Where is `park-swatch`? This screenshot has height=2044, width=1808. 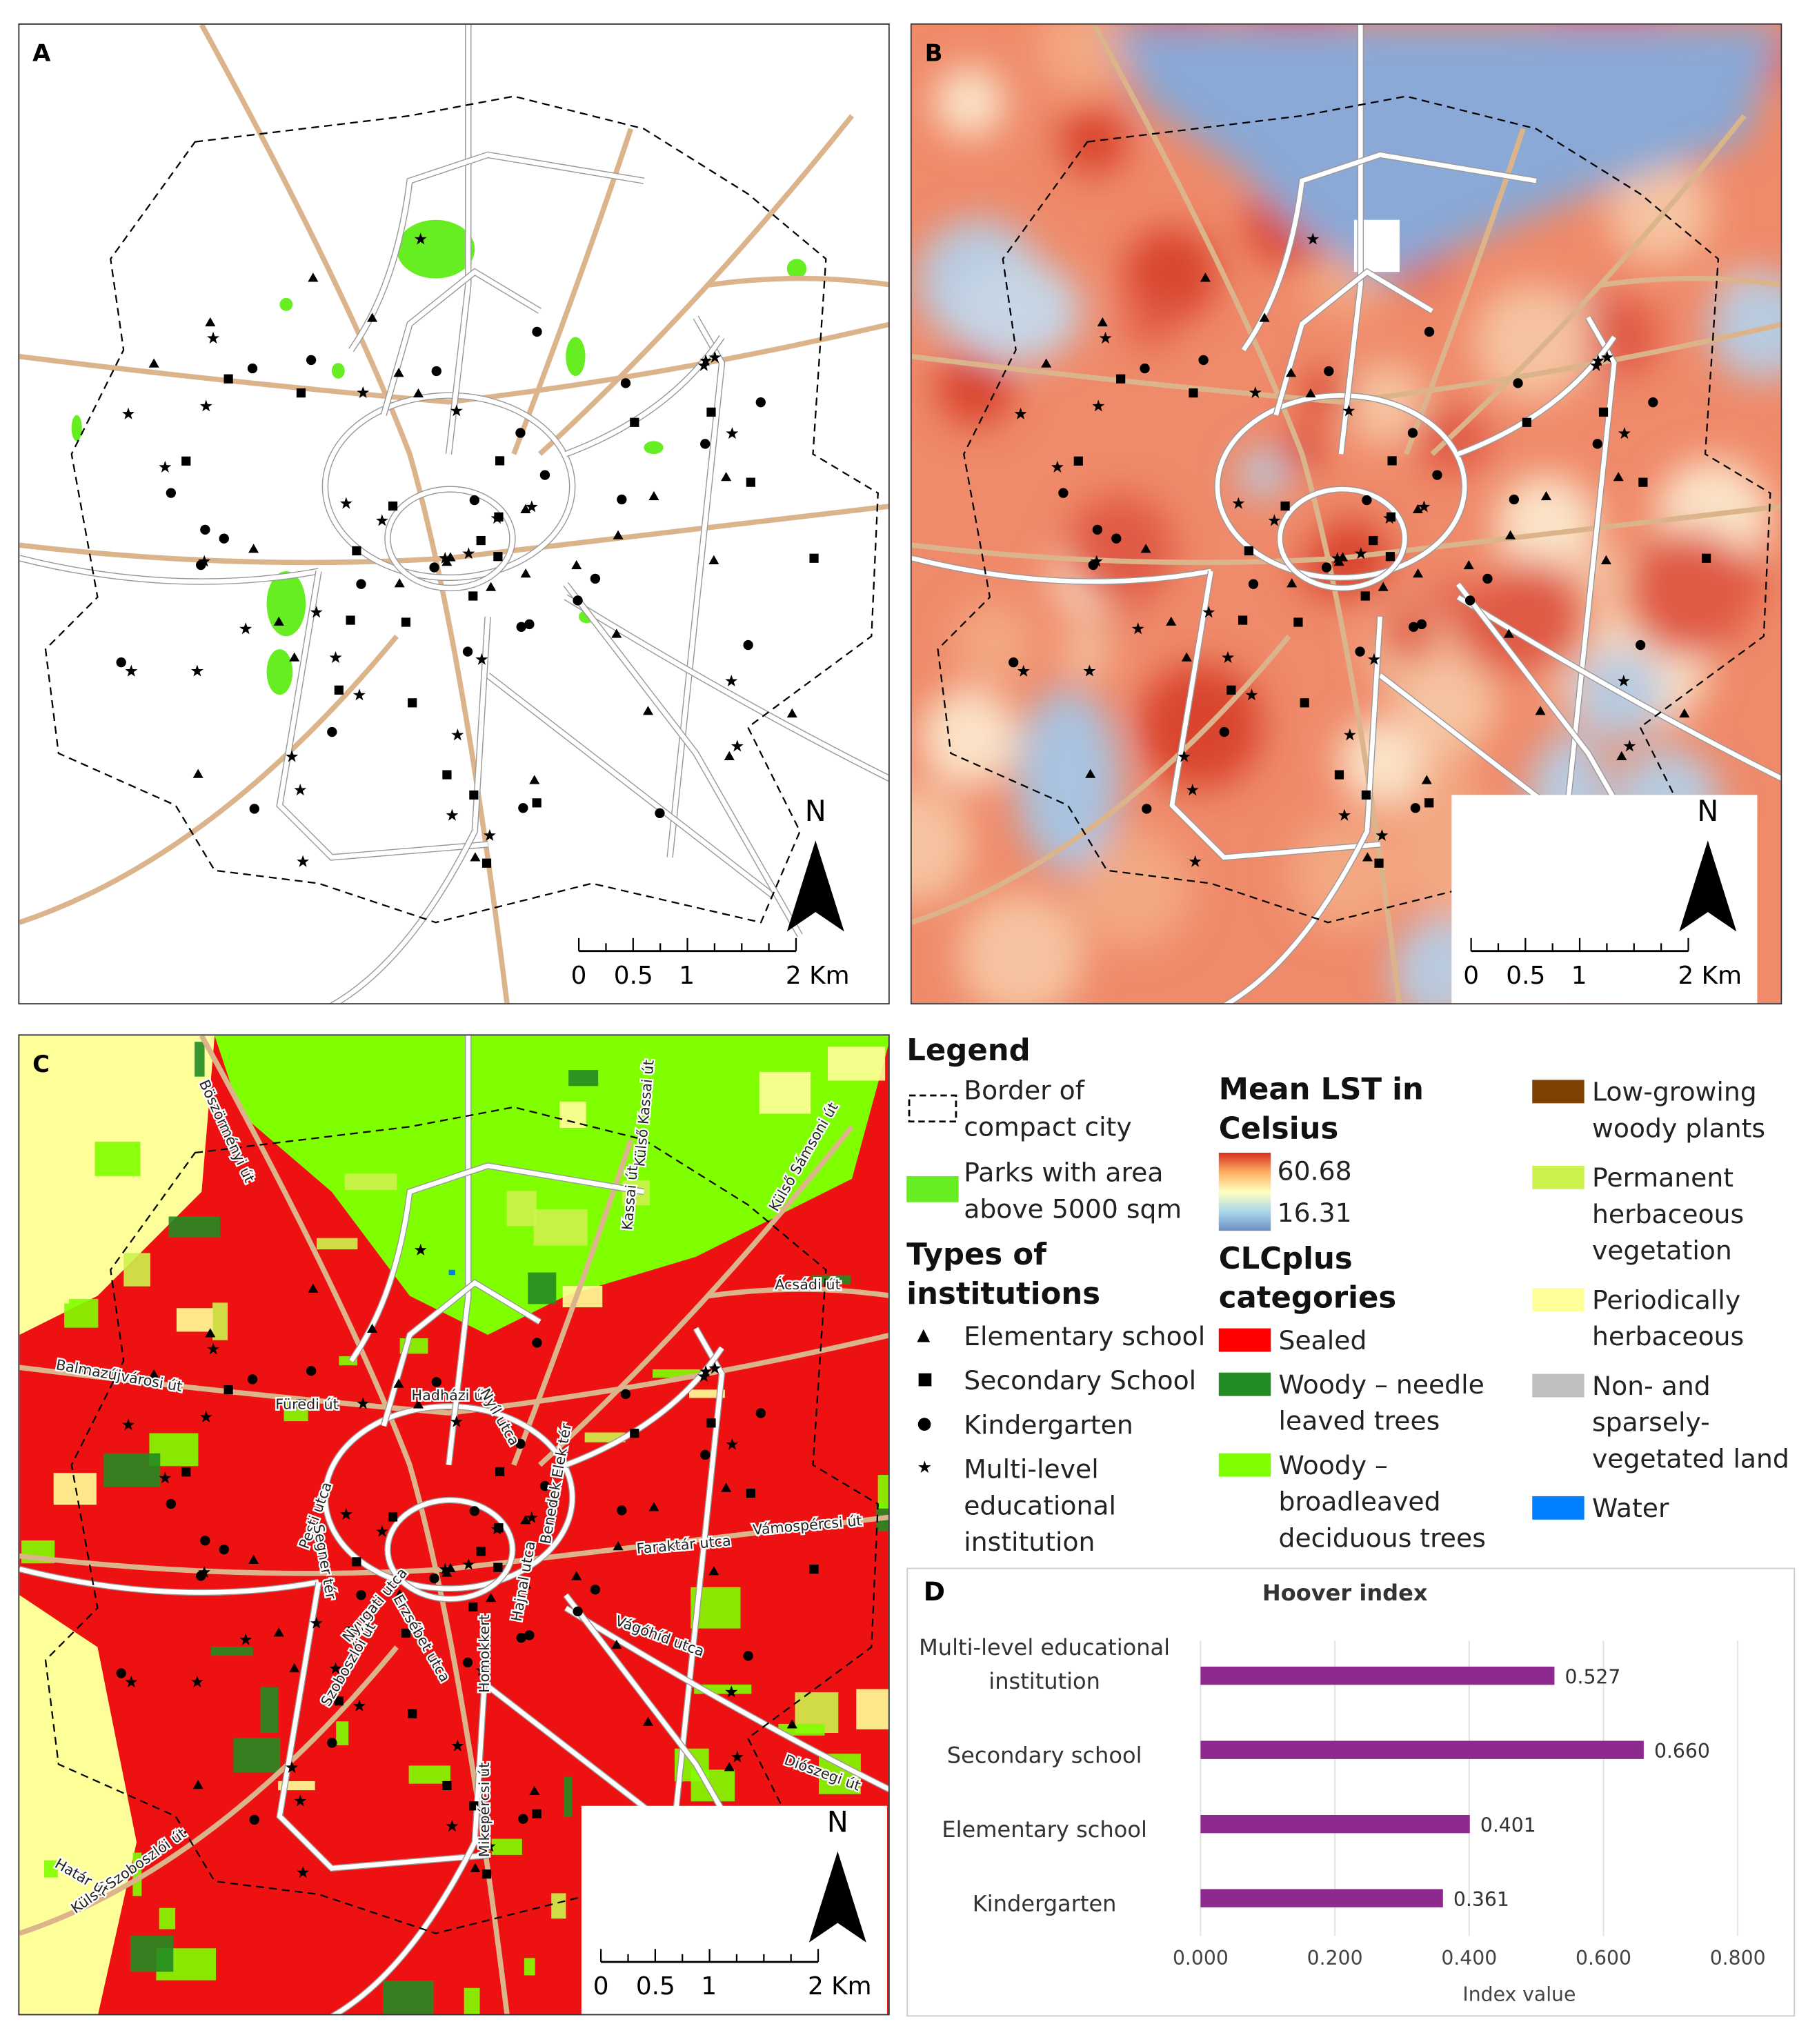 park-swatch is located at coordinates (933, 1188).